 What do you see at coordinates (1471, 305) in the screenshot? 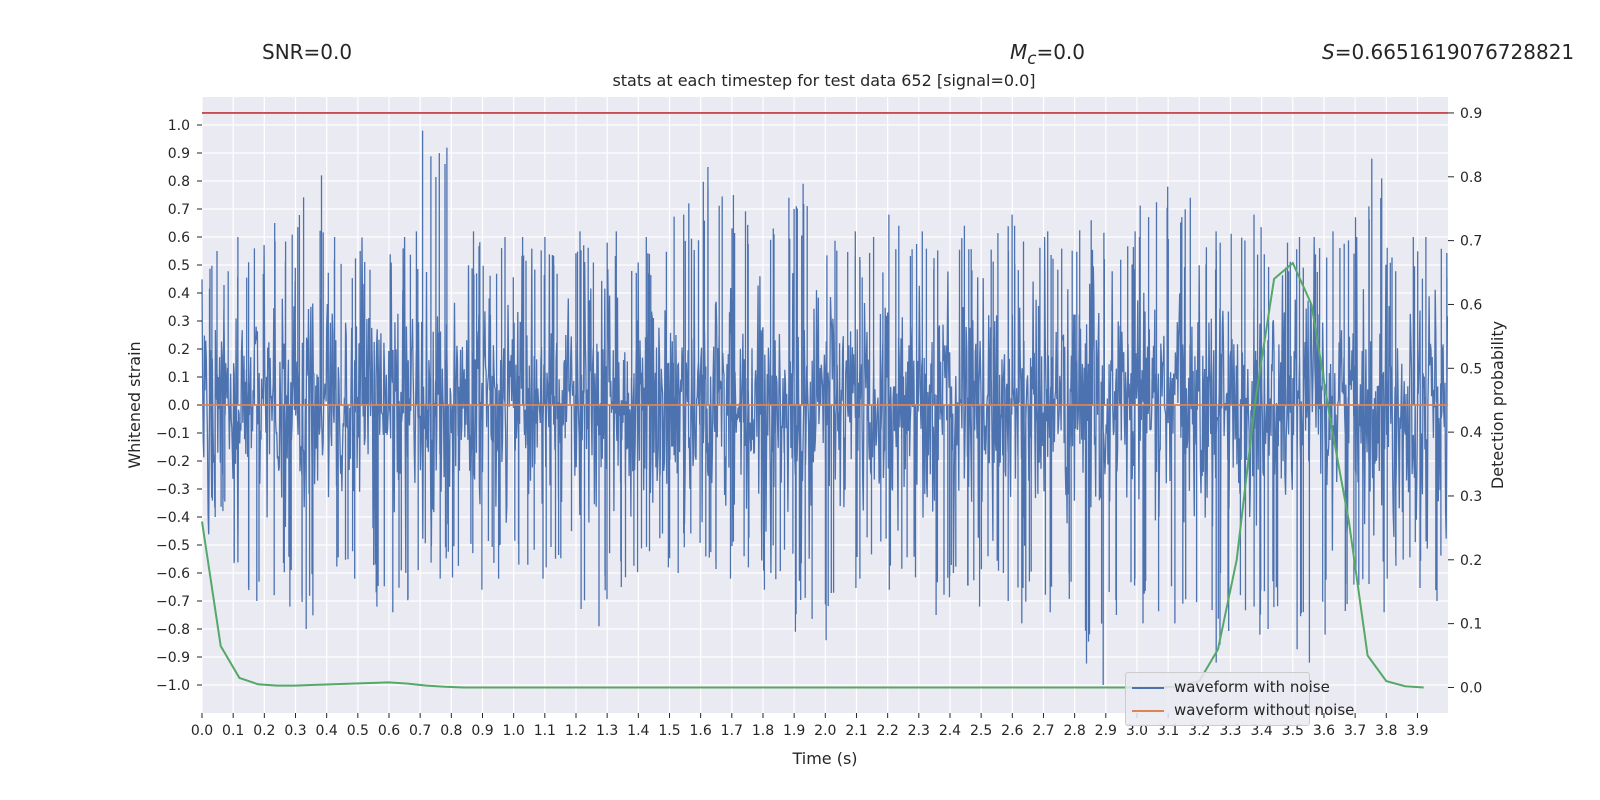
I see `y2-tick-label: 0.6` at bounding box center [1471, 305].